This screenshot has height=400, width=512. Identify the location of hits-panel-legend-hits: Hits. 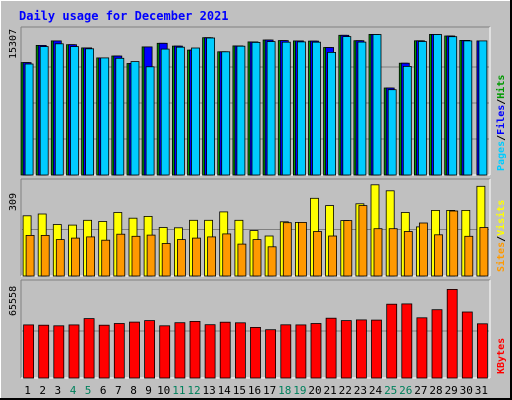
(501, 87).